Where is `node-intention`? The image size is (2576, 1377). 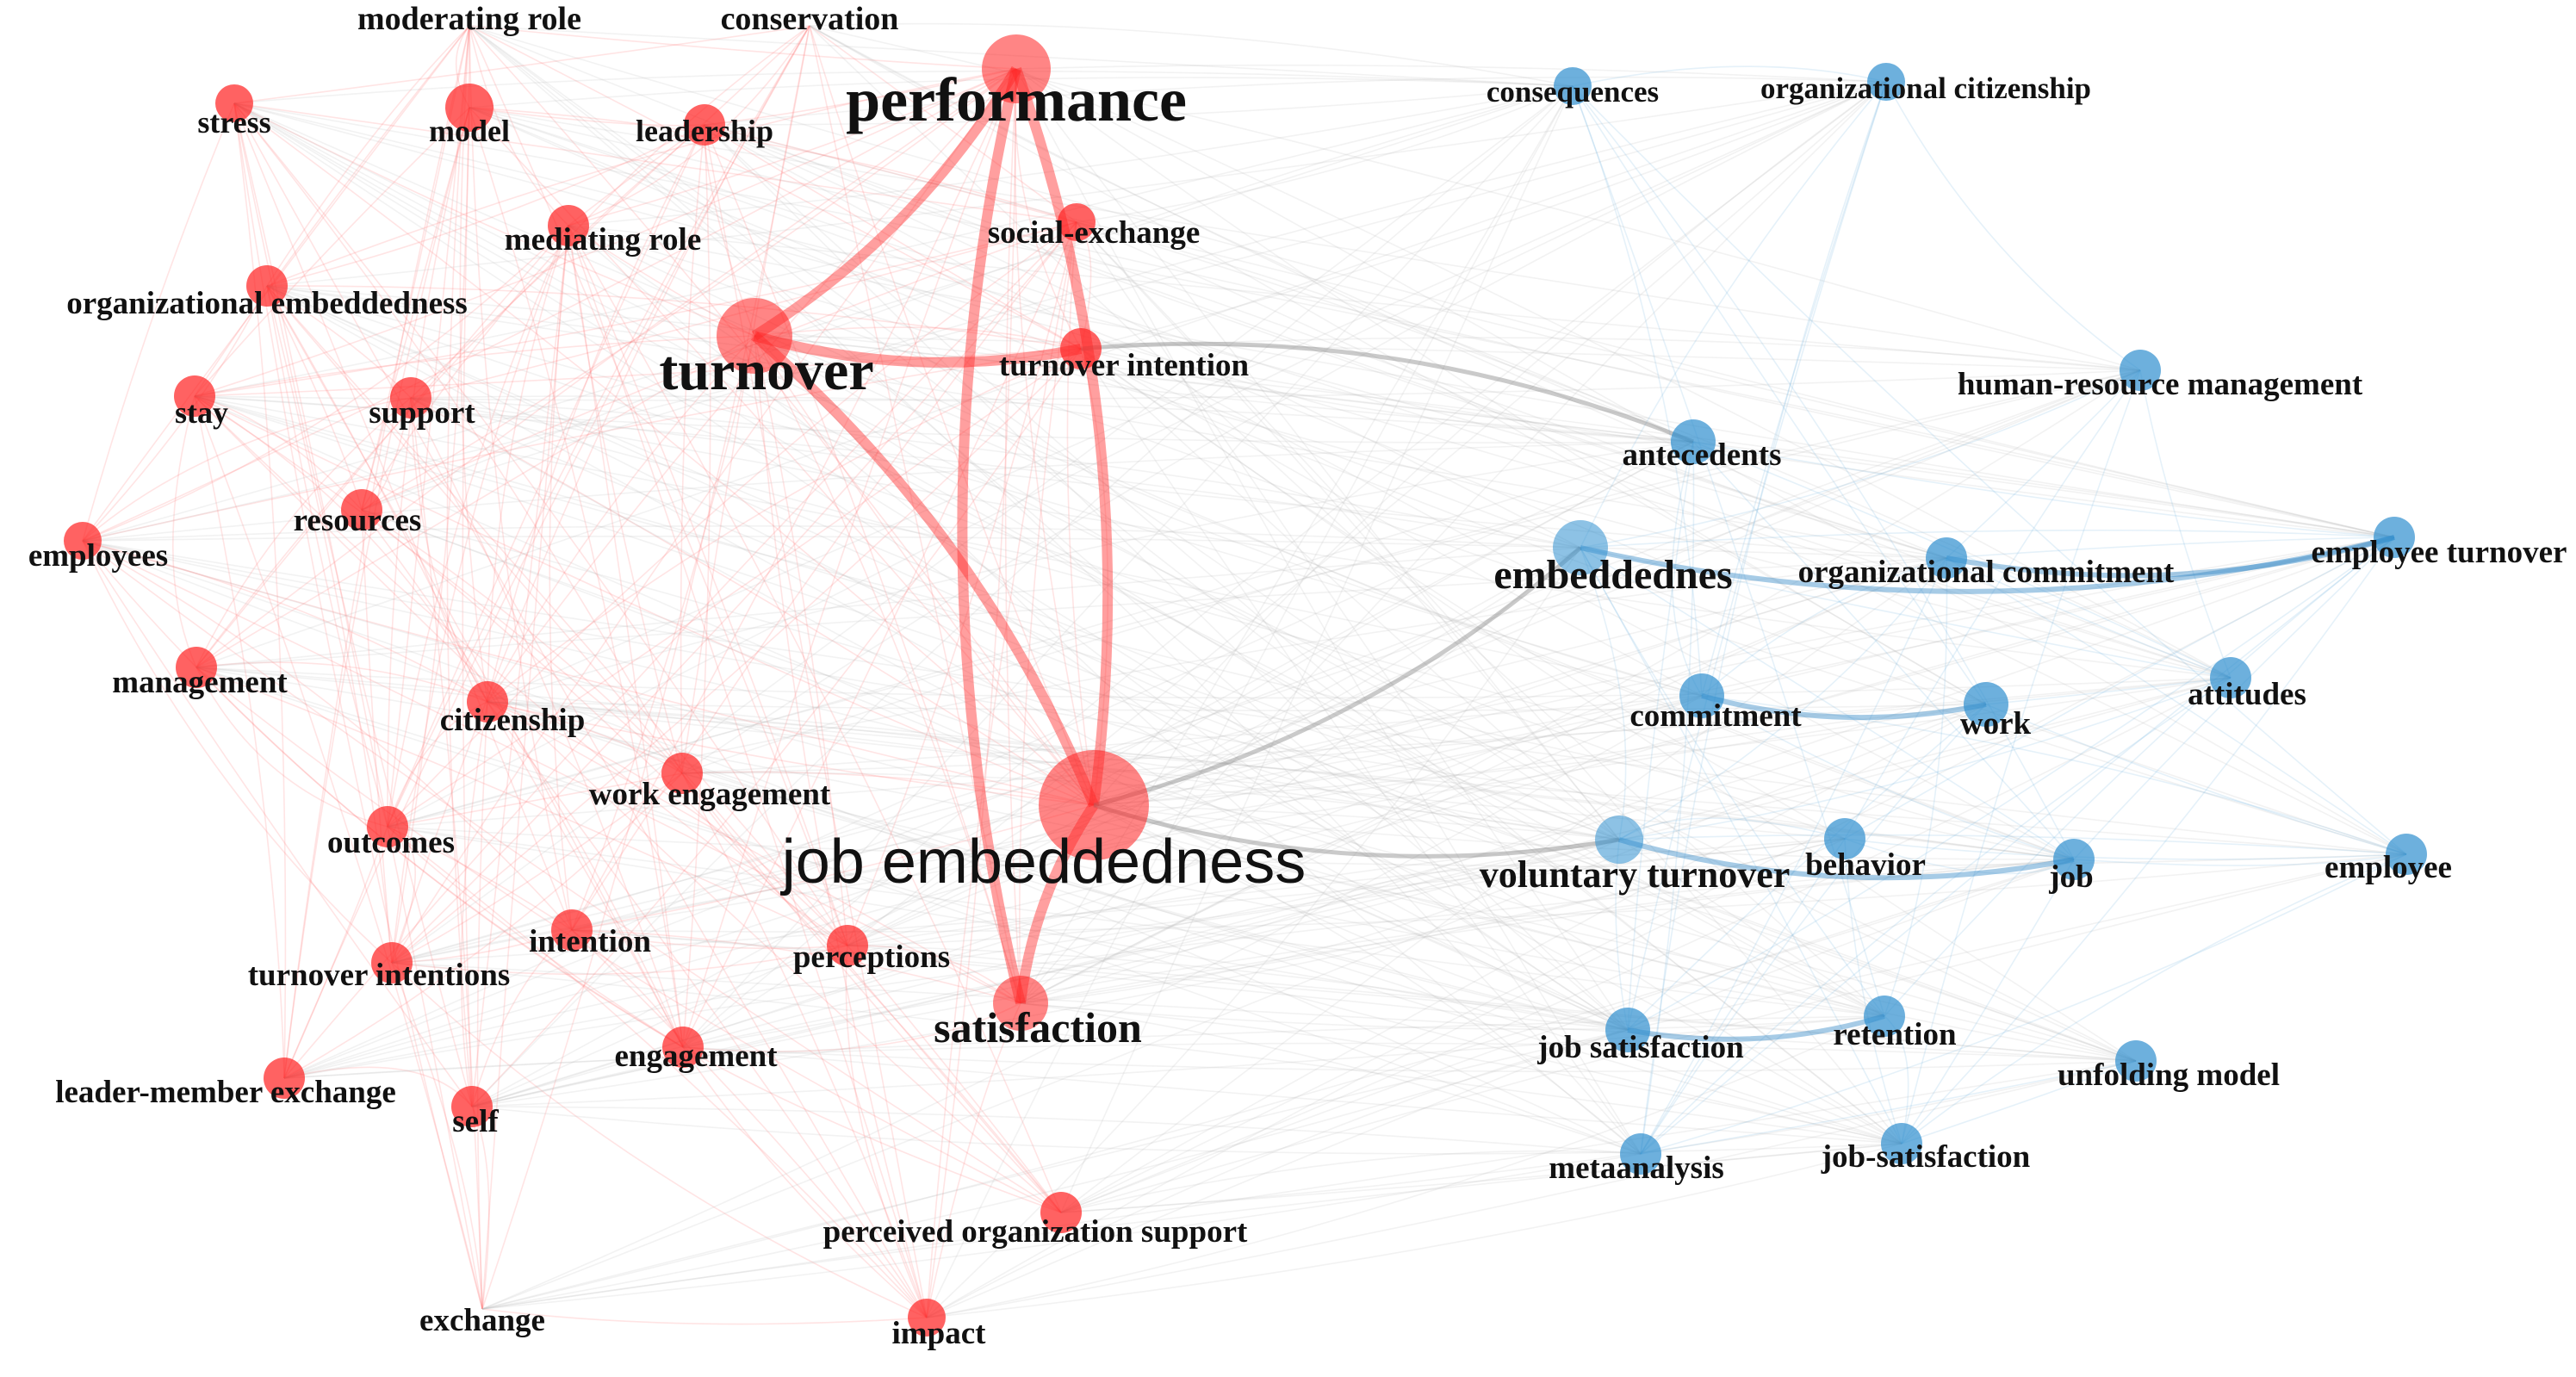 node-intention is located at coordinates (572, 930).